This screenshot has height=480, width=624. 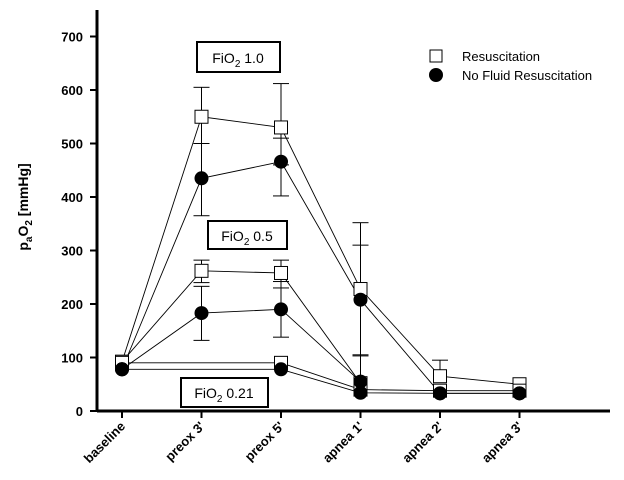 I want to click on x-tick-label: apnea 1', so click(x=343, y=442).